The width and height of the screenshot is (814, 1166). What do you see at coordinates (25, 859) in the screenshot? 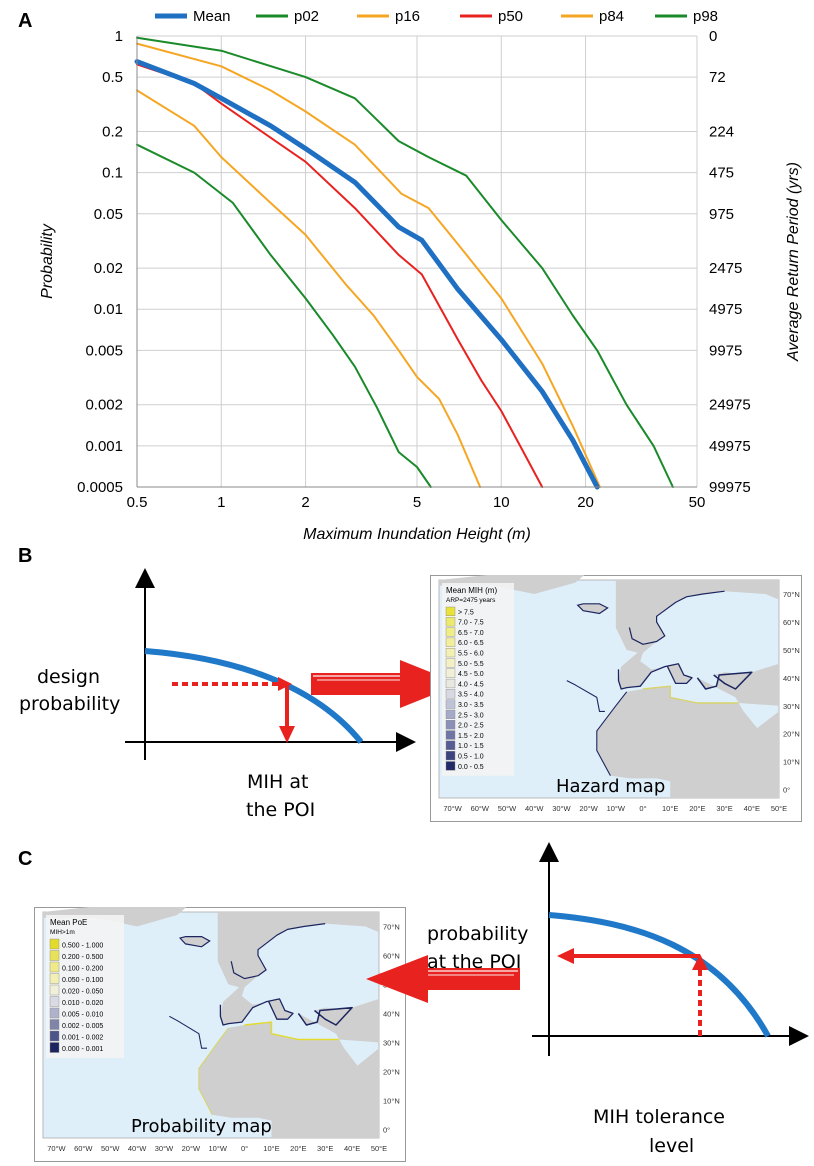
I see `panel-label-c: C` at bounding box center [25, 859].